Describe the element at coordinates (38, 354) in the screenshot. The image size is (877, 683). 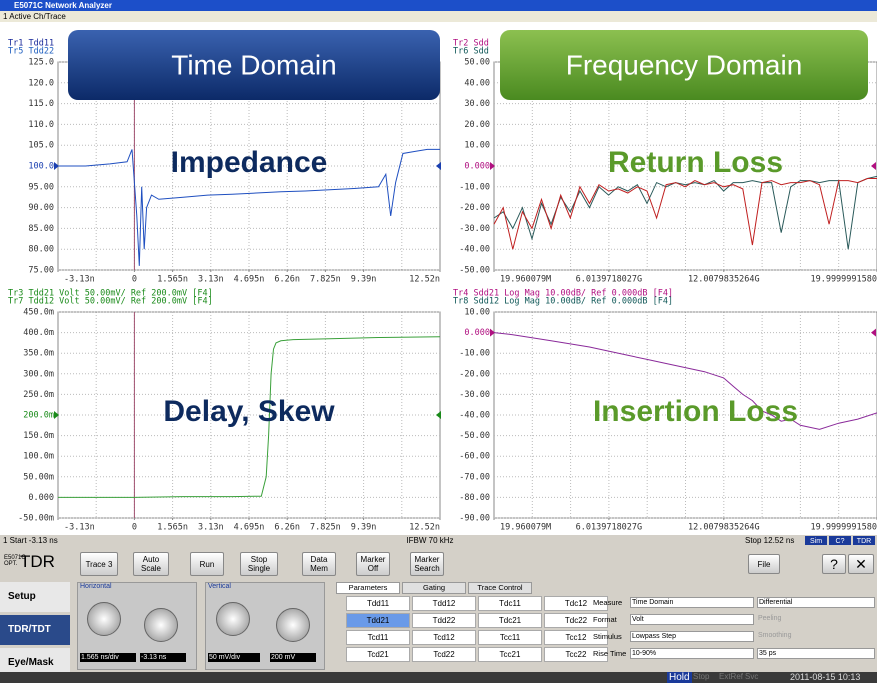
I see `y-tick-label: 350.0m` at that location.